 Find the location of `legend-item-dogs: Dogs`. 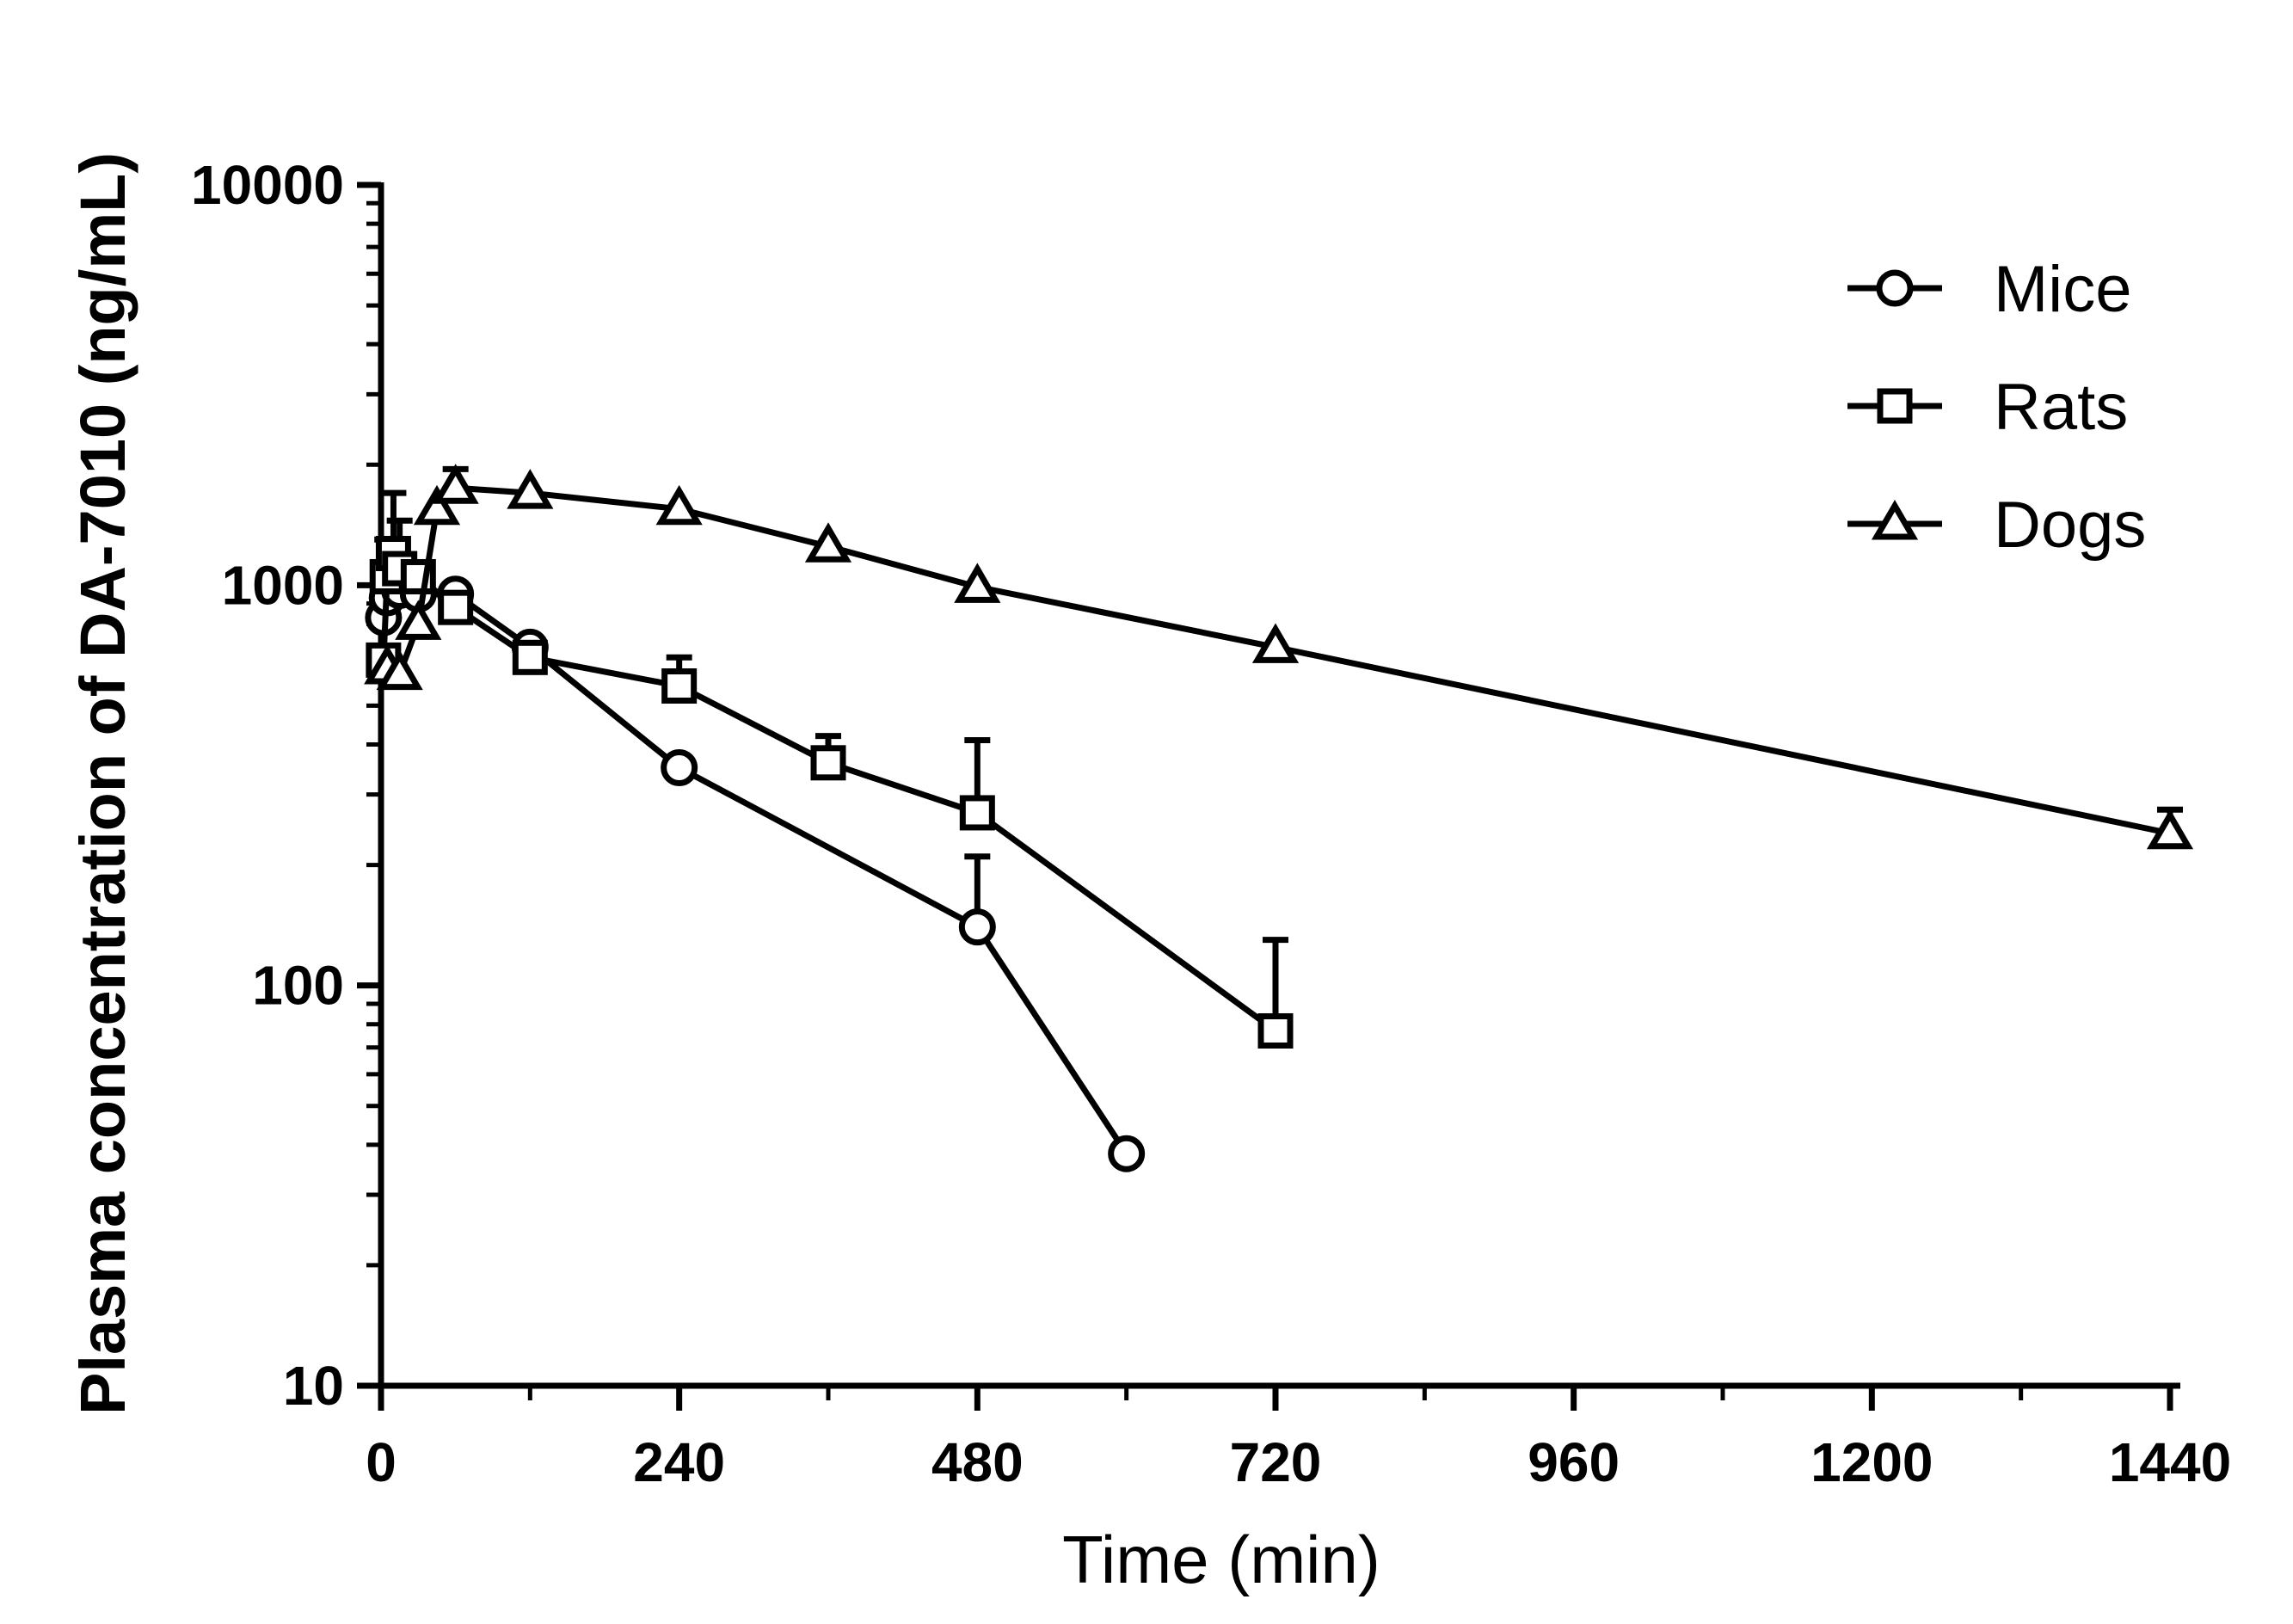

legend-item-dogs: Dogs is located at coordinates (1997, 525).